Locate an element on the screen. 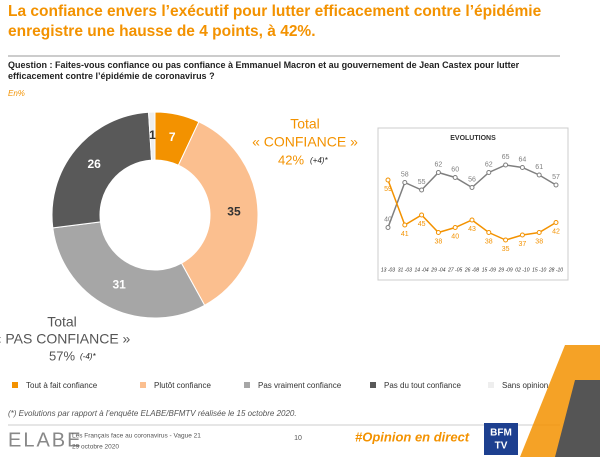 The width and height of the screenshot is (600, 457). x-tick-label: 27 -05 is located at coordinates (454, 270).